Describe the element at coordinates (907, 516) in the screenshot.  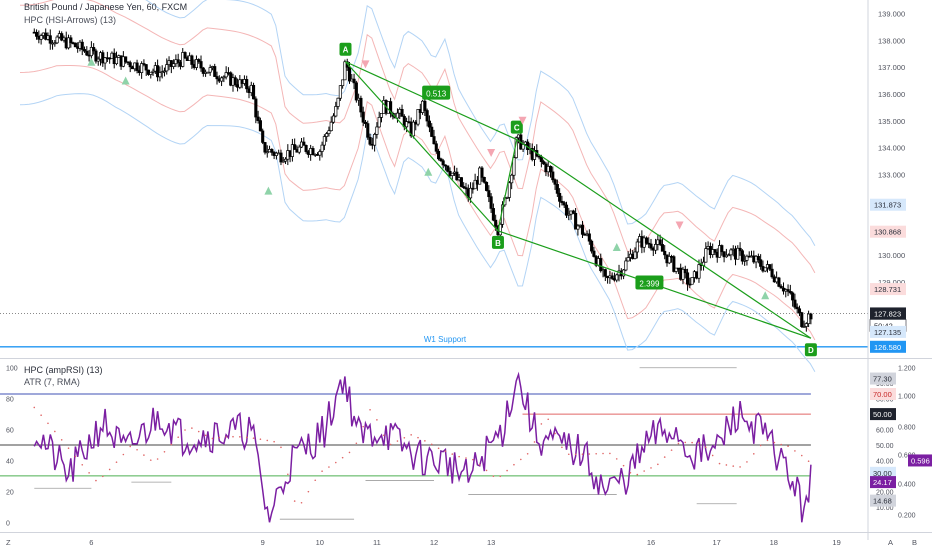
I see `atr-tick-label: 0.200` at that location.